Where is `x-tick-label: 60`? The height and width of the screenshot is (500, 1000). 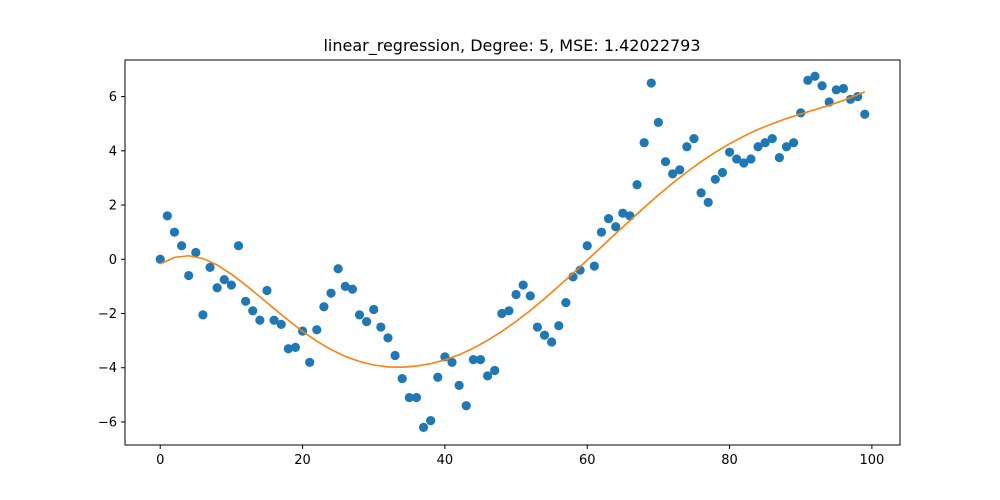 x-tick-label: 60 is located at coordinates (587, 460).